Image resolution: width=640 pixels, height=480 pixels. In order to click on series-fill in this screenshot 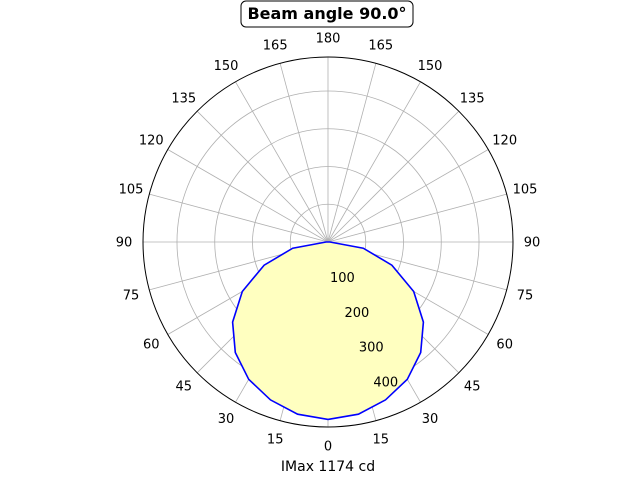, I will do `click(328, 331)`.